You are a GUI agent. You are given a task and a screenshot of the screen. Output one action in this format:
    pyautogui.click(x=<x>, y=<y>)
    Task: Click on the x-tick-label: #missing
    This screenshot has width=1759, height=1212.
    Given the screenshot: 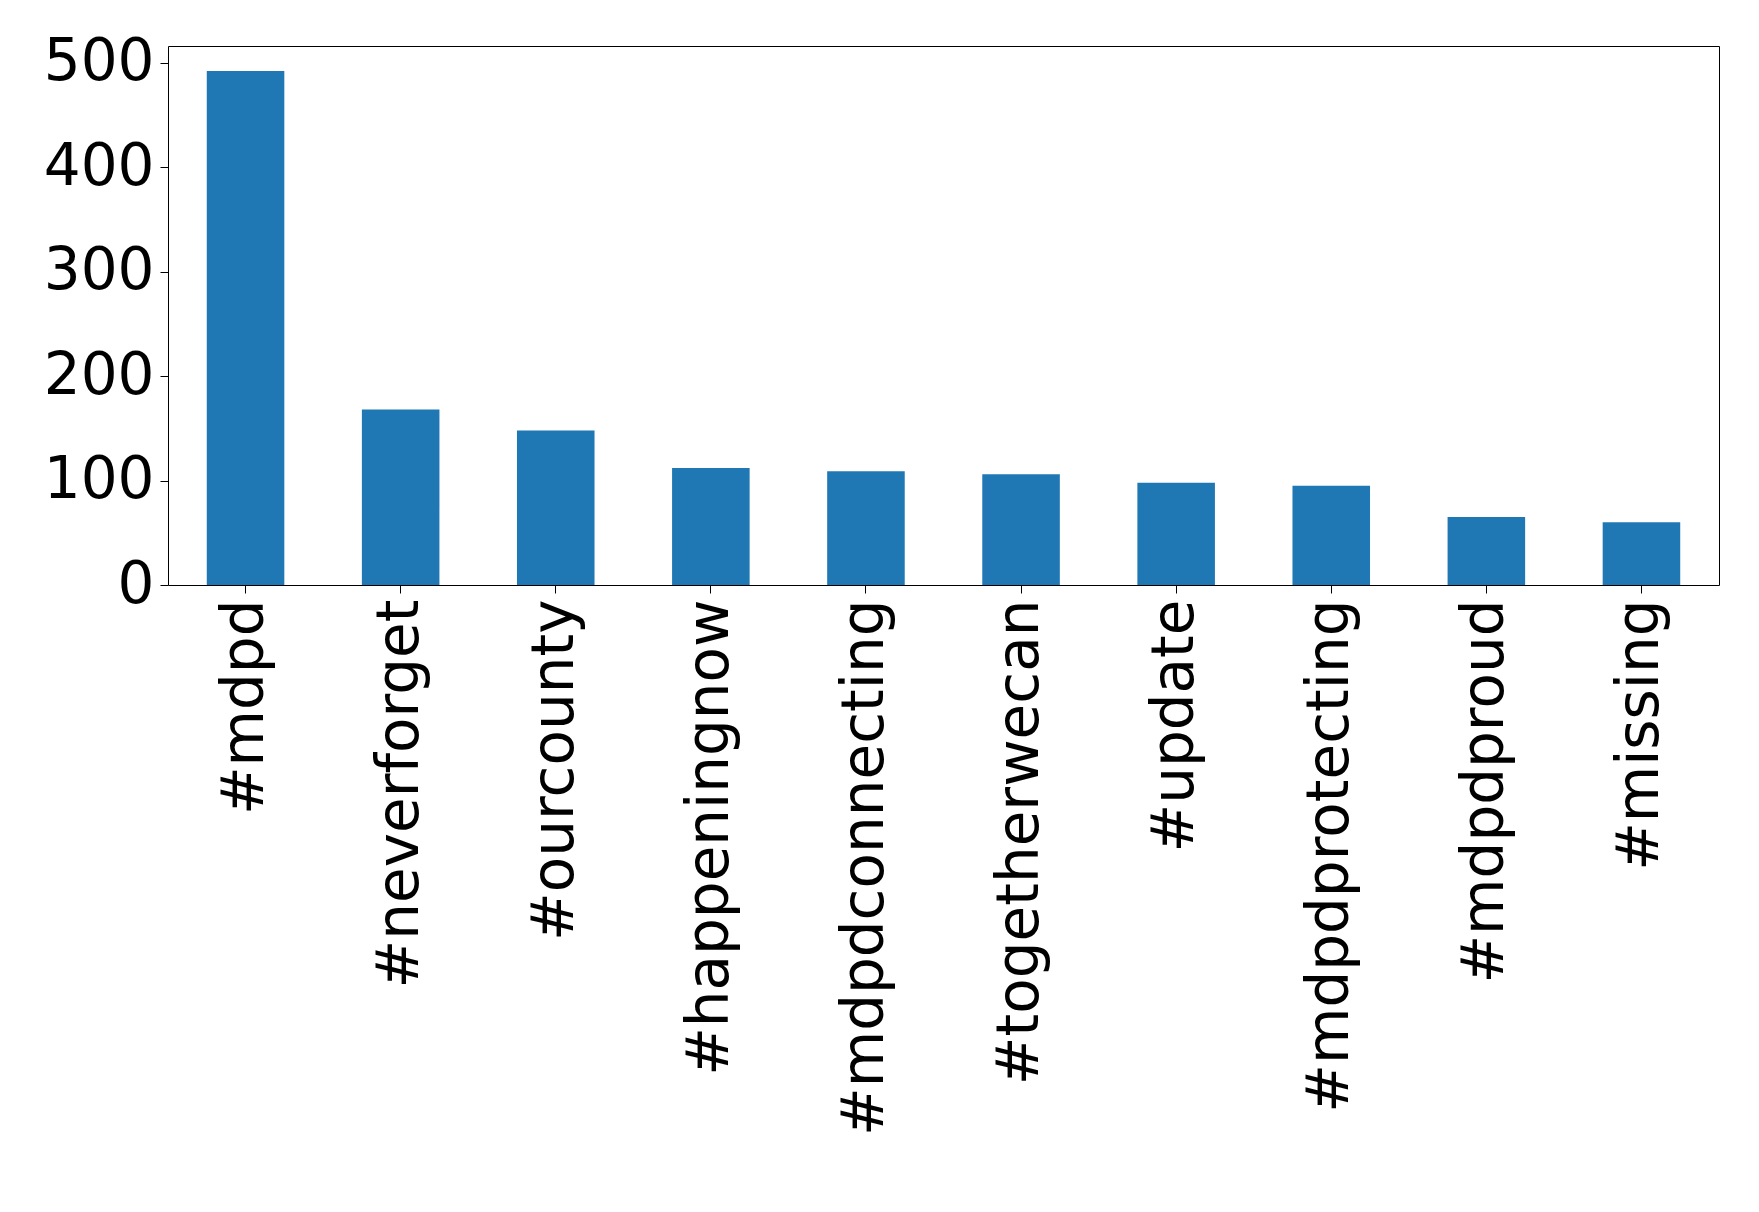 What is the action you would take?
    pyautogui.click(x=1638, y=735)
    